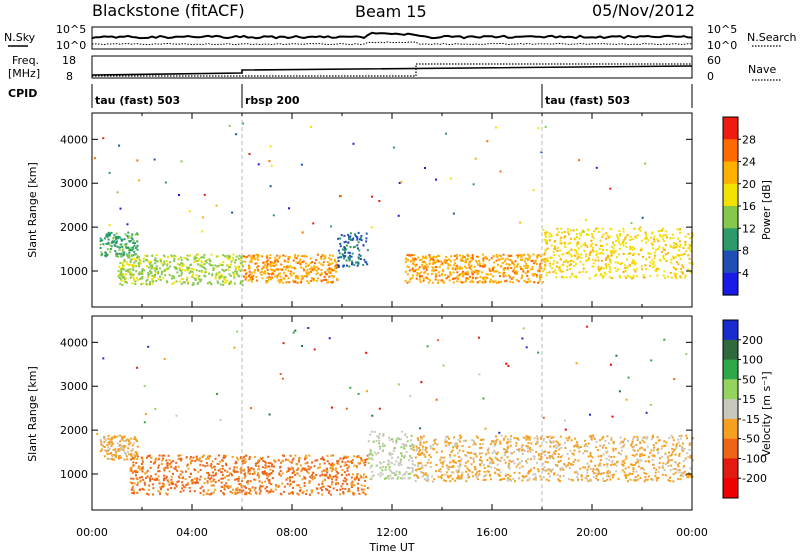 The image size is (800, 554). I want to click on cpid-label: CPID, so click(22, 93).